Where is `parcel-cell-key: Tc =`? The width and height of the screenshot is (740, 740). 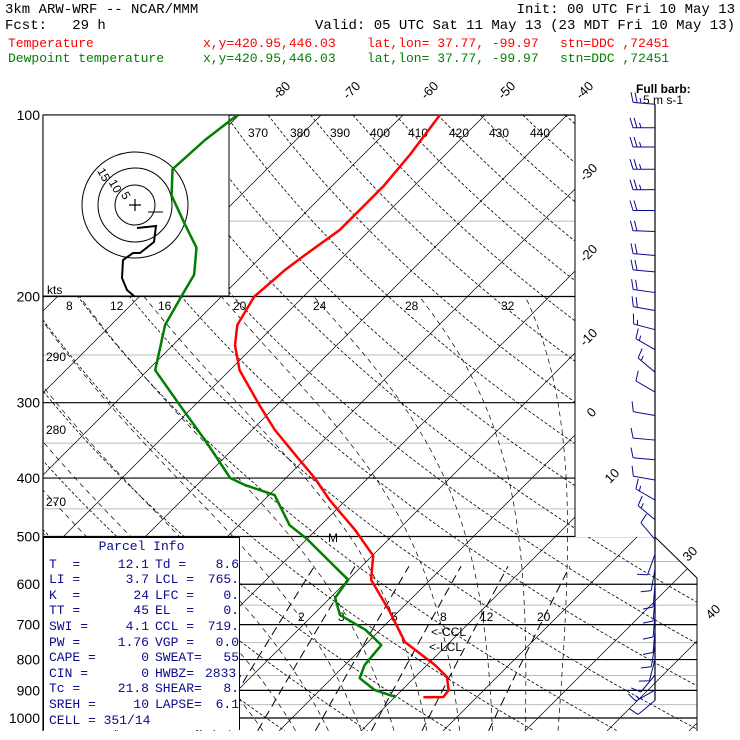 parcel-cell-key: Tc = is located at coordinates (65, 689).